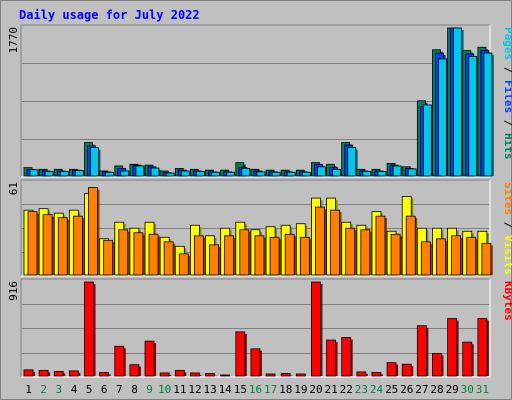 This screenshot has width=512, height=400. I want to click on day-label-24: 24, so click(377, 389).